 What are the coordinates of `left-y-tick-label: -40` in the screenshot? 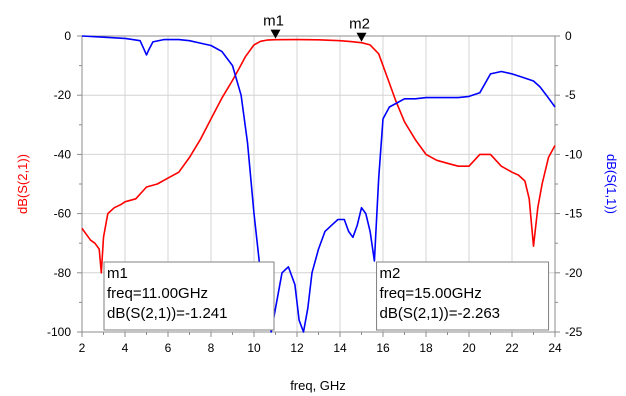 It's located at (63, 154).